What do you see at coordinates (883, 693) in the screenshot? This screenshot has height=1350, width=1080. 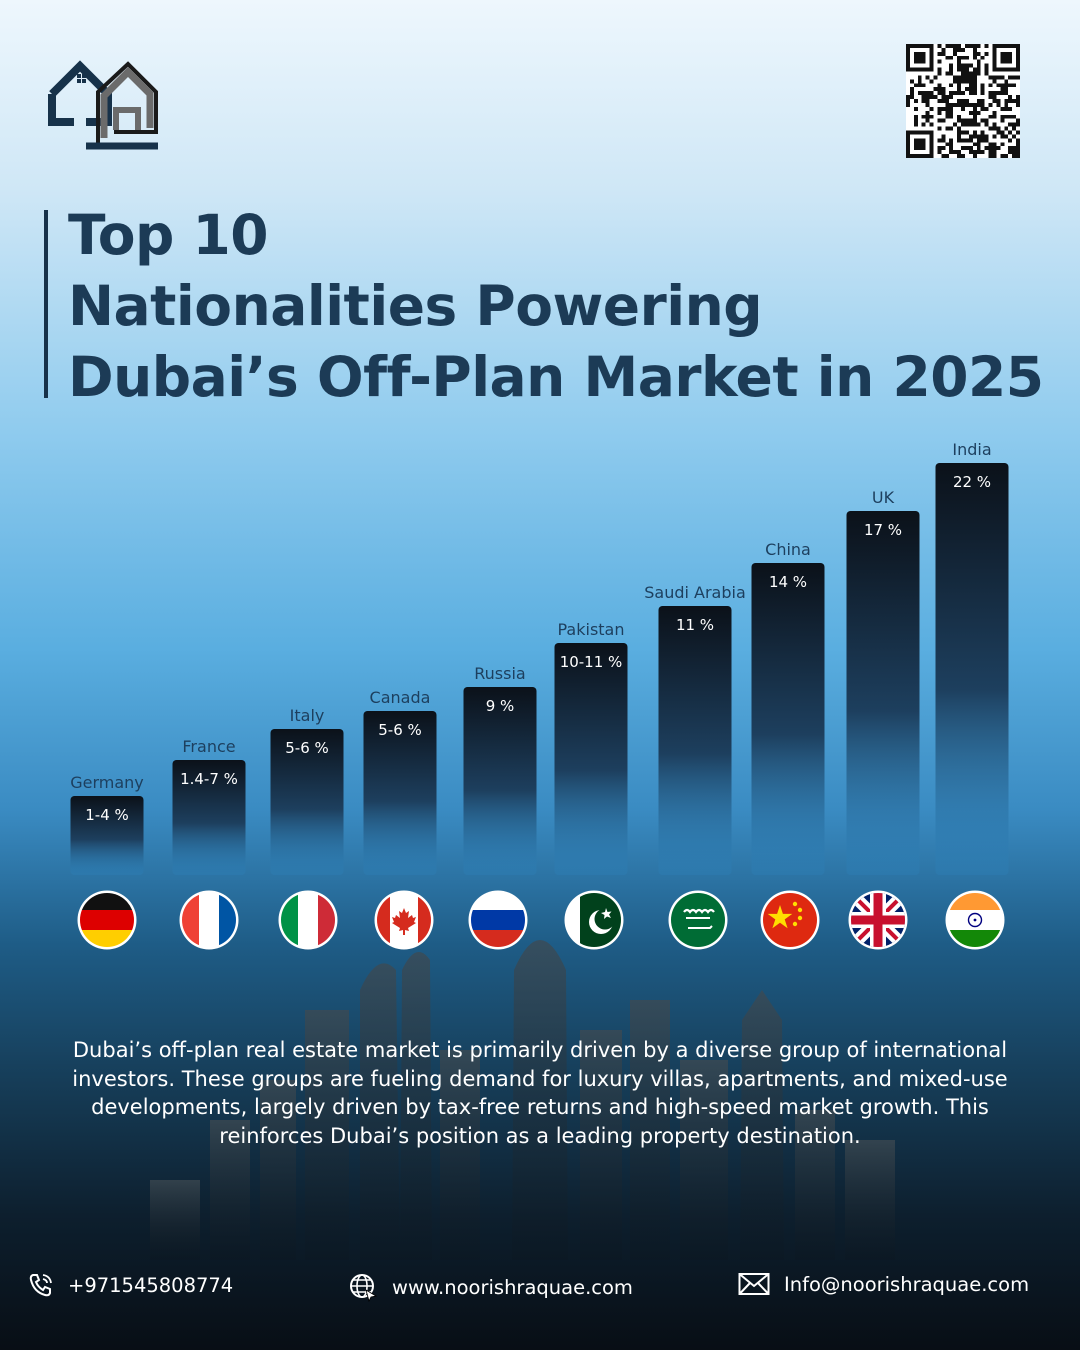 I see `bar-uk` at bounding box center [883, 693].